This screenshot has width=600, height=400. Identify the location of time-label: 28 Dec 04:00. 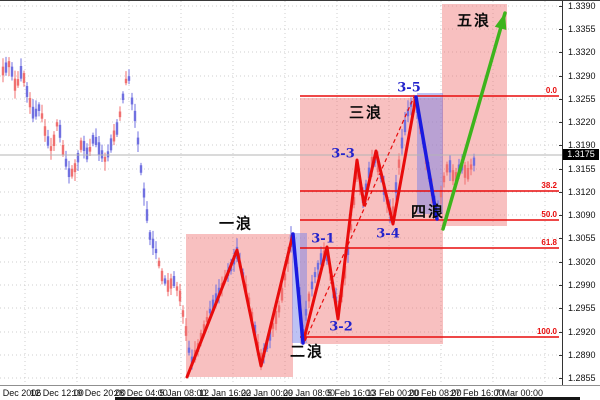
(141, 393).